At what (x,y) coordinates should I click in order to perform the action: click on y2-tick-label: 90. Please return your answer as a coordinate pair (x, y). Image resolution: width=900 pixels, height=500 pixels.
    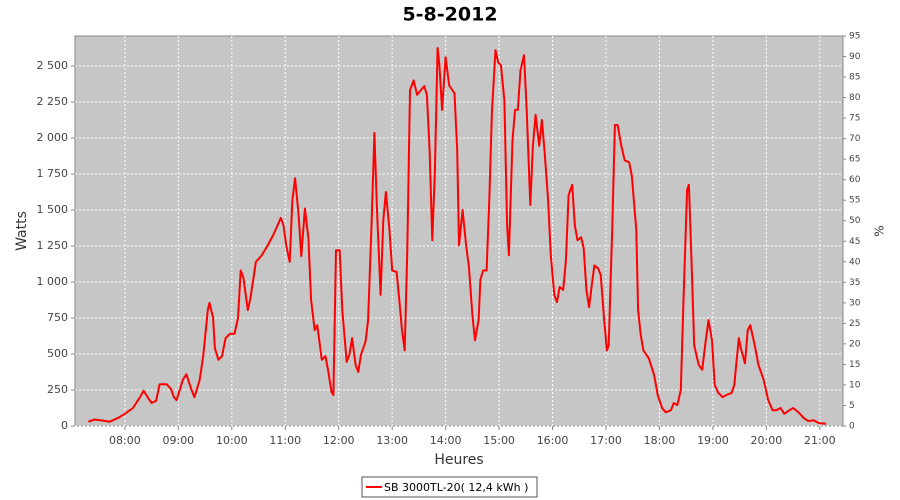
    Looking at the image, I should click on (855, 57).